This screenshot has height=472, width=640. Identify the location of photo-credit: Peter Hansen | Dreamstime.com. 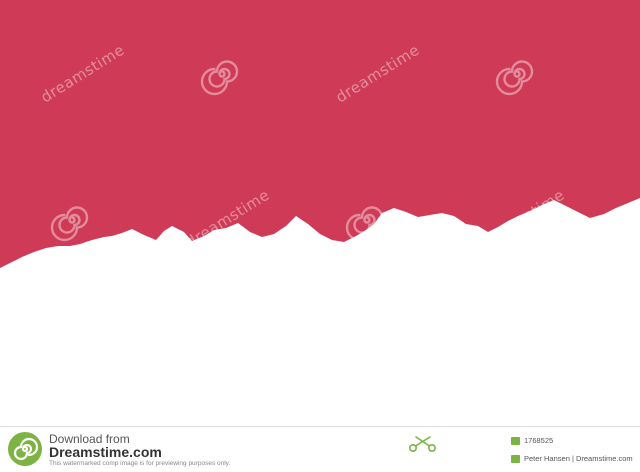
(578, 458).